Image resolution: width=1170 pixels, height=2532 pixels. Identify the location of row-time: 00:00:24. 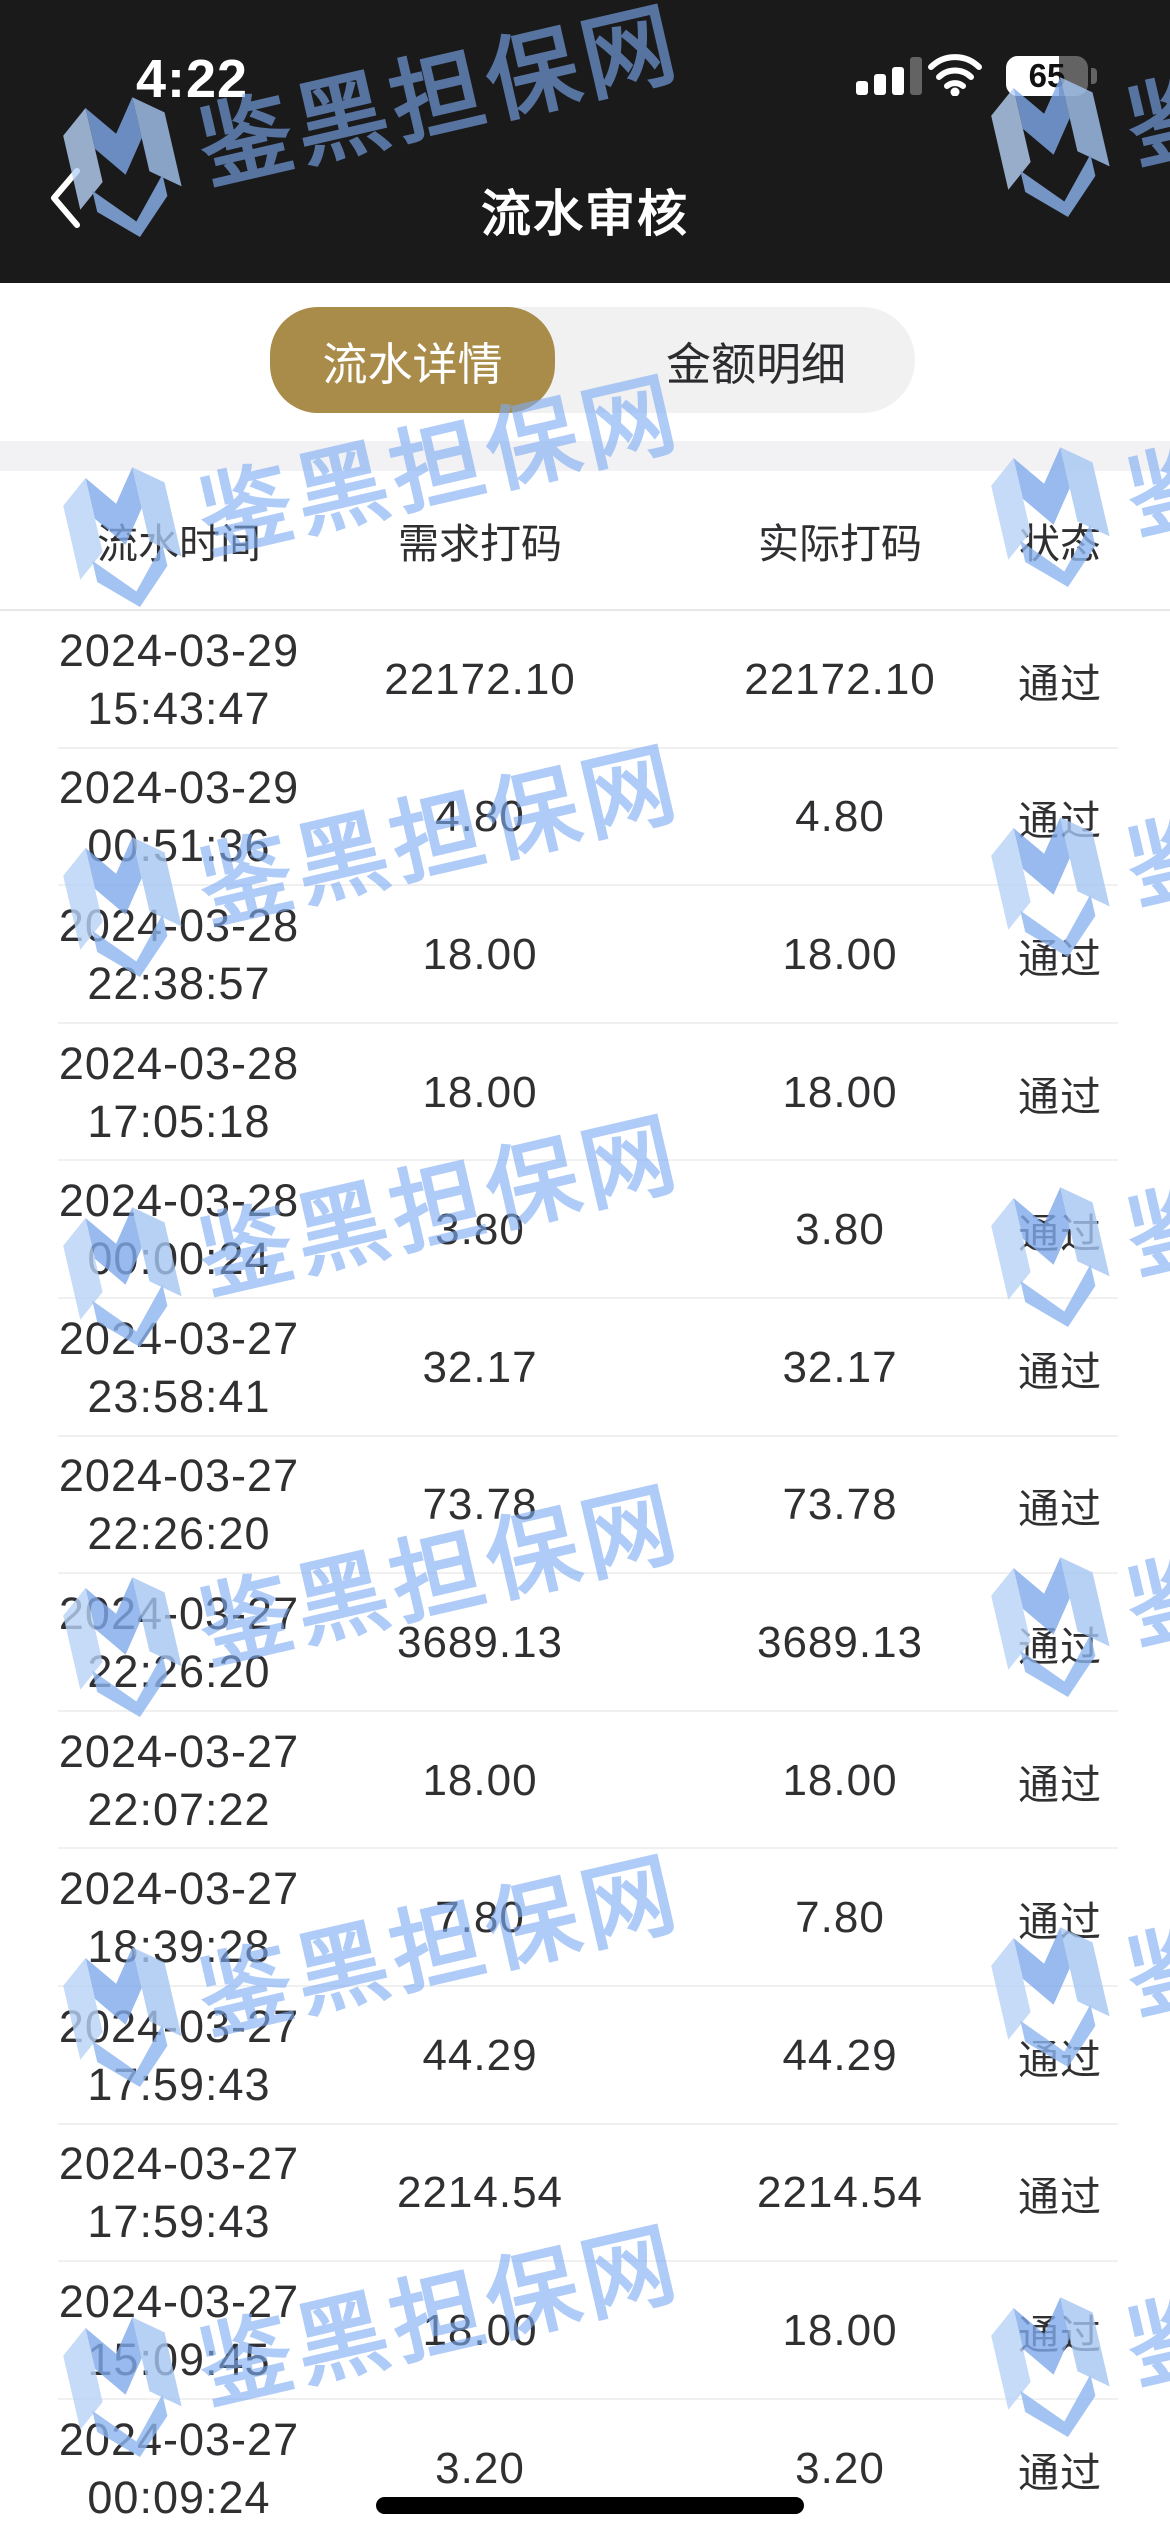
(179, 1259).